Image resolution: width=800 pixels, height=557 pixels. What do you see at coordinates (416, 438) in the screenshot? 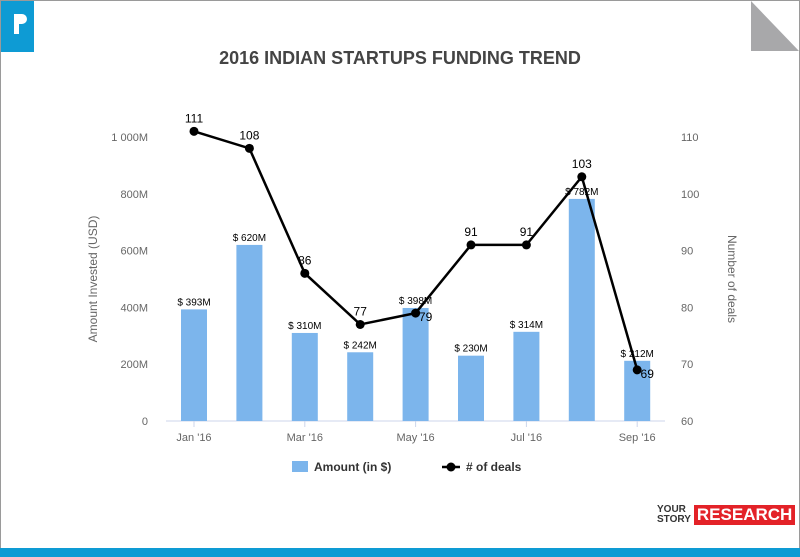
I see `x-tick-label: May '16` at bounding box center [416, 438].